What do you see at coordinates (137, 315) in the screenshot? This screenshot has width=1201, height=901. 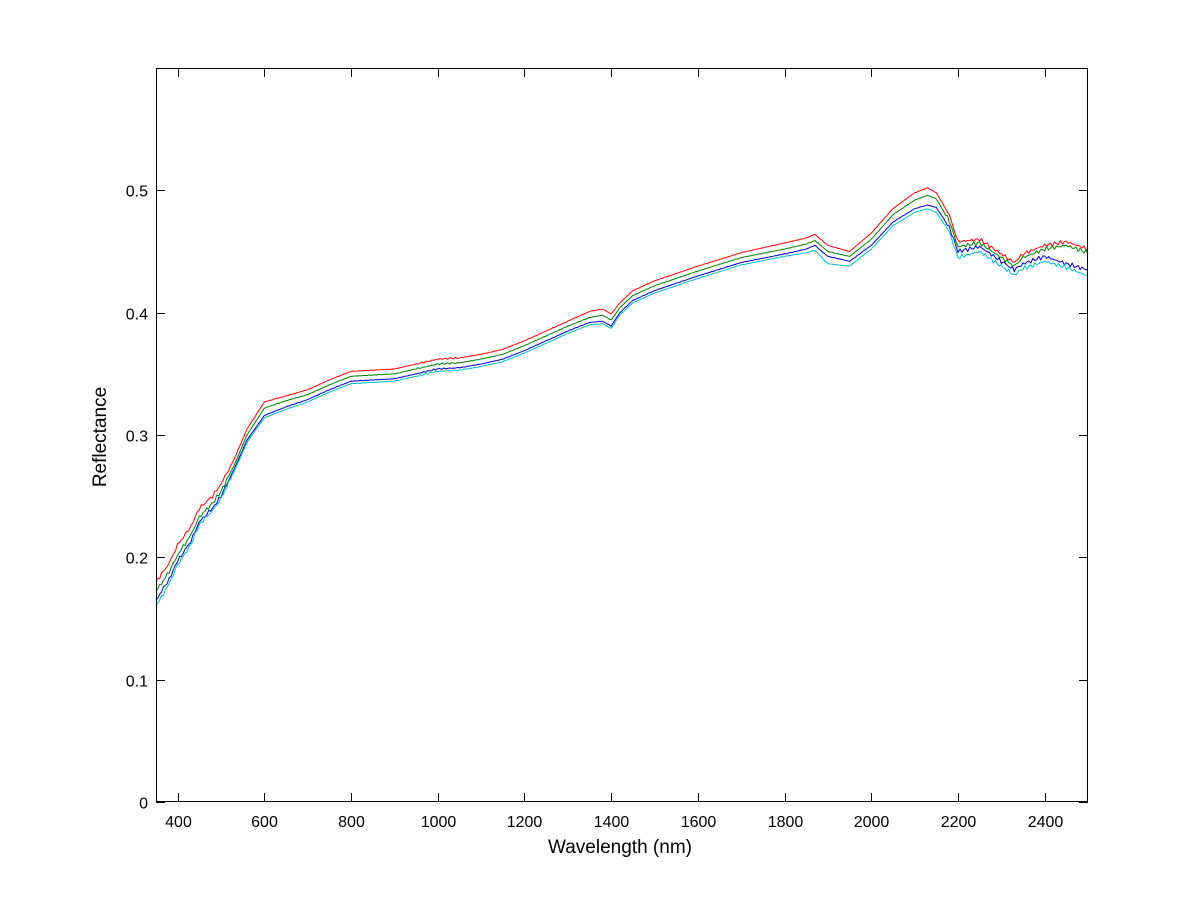 I see `y-tick-label: 0.4` at bounding box center [137, 315].